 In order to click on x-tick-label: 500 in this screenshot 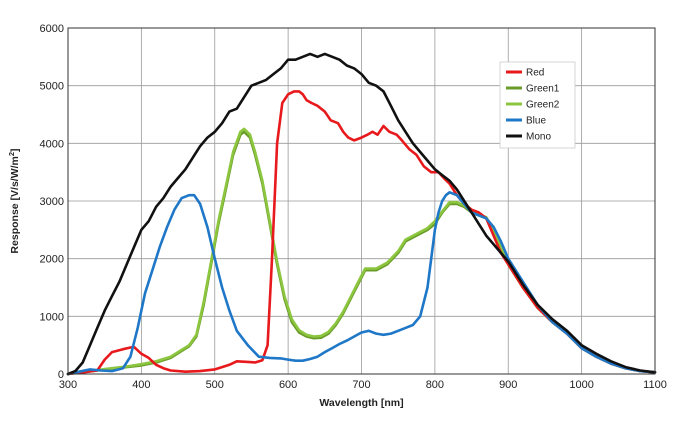, I will do `click(215, 385)`.